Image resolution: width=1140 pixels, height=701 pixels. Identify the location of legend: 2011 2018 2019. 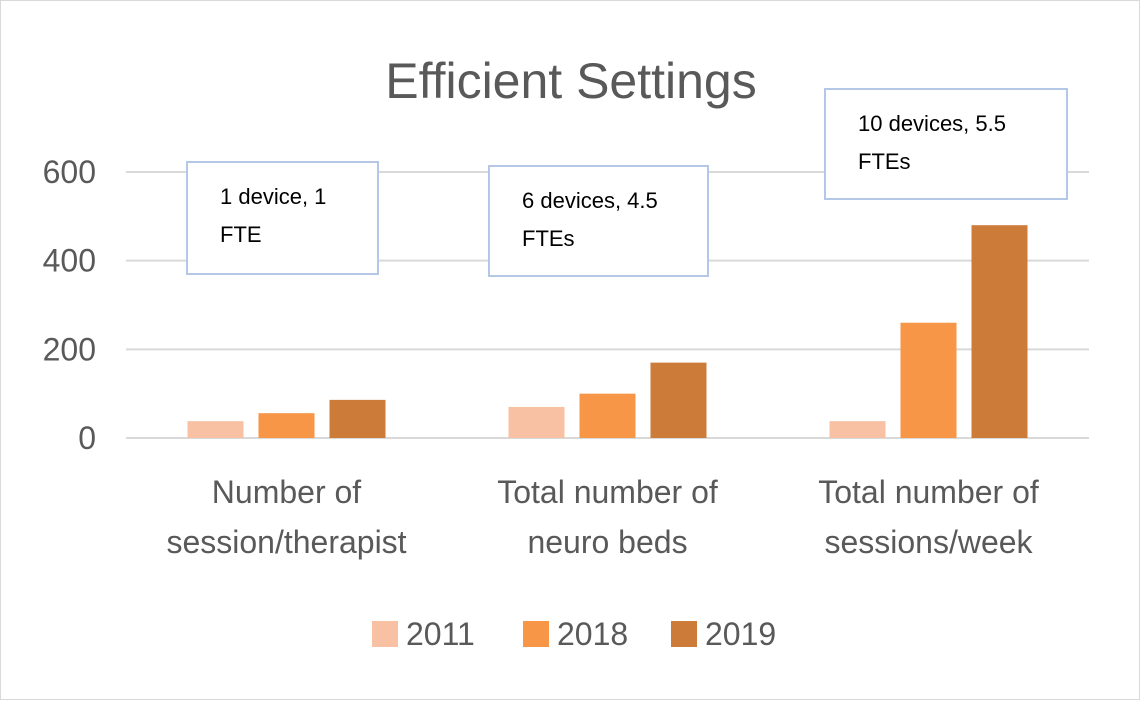
(574, 634).